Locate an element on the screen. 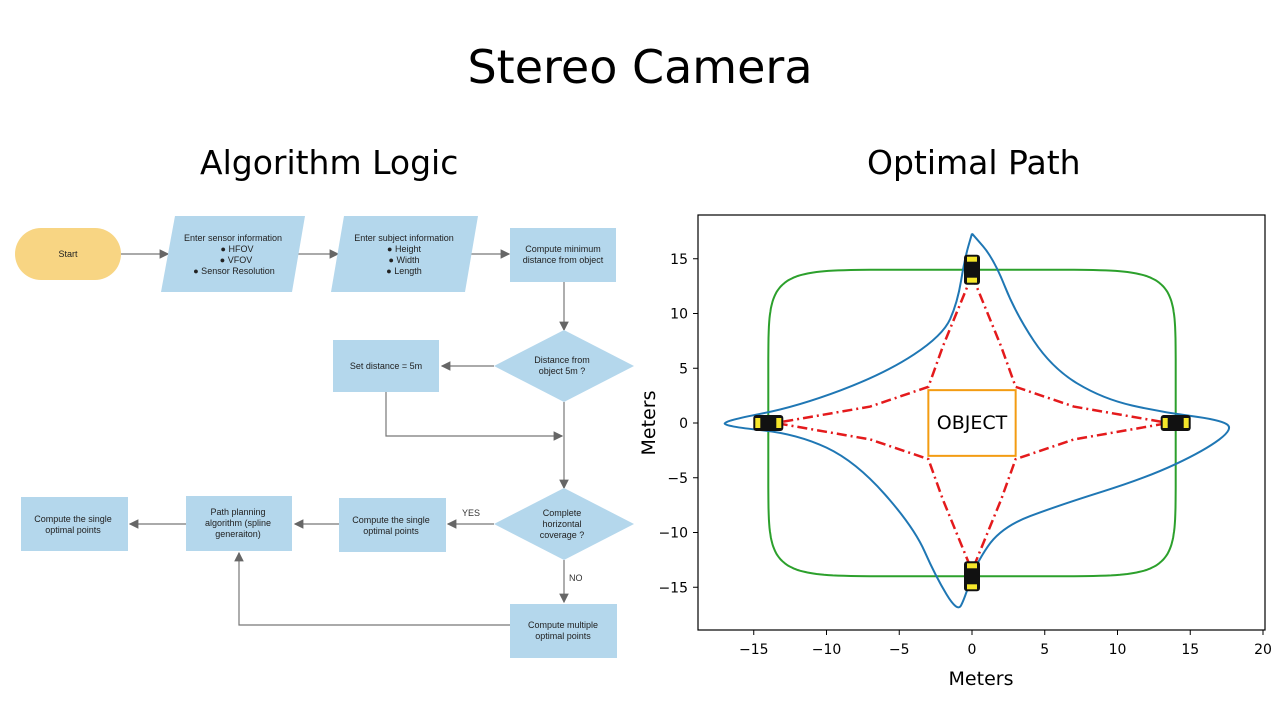 The height and width of the screenshot is (720, 1280). coverage-decision-node is located at coordinates (564, 524).